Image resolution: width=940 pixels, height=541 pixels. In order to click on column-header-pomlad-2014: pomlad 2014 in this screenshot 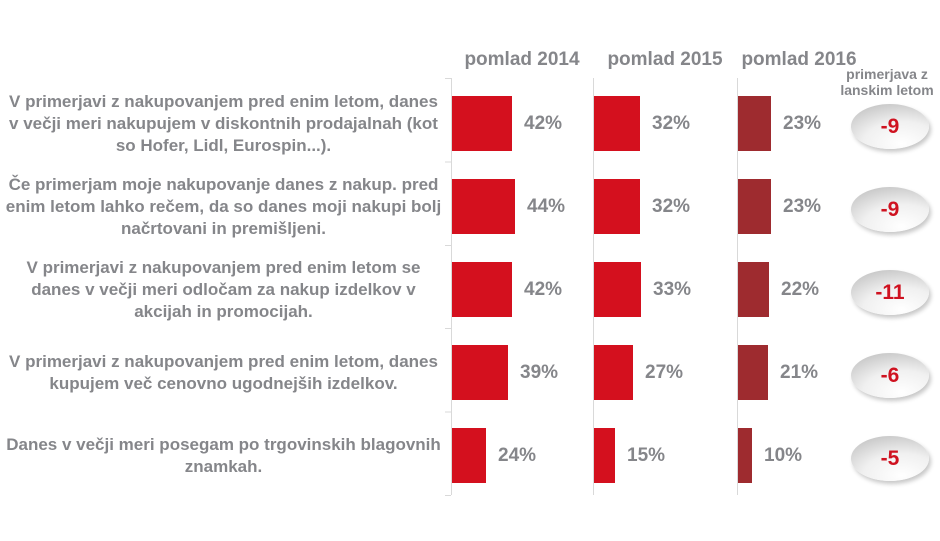, I will do `click(522, 59)`.